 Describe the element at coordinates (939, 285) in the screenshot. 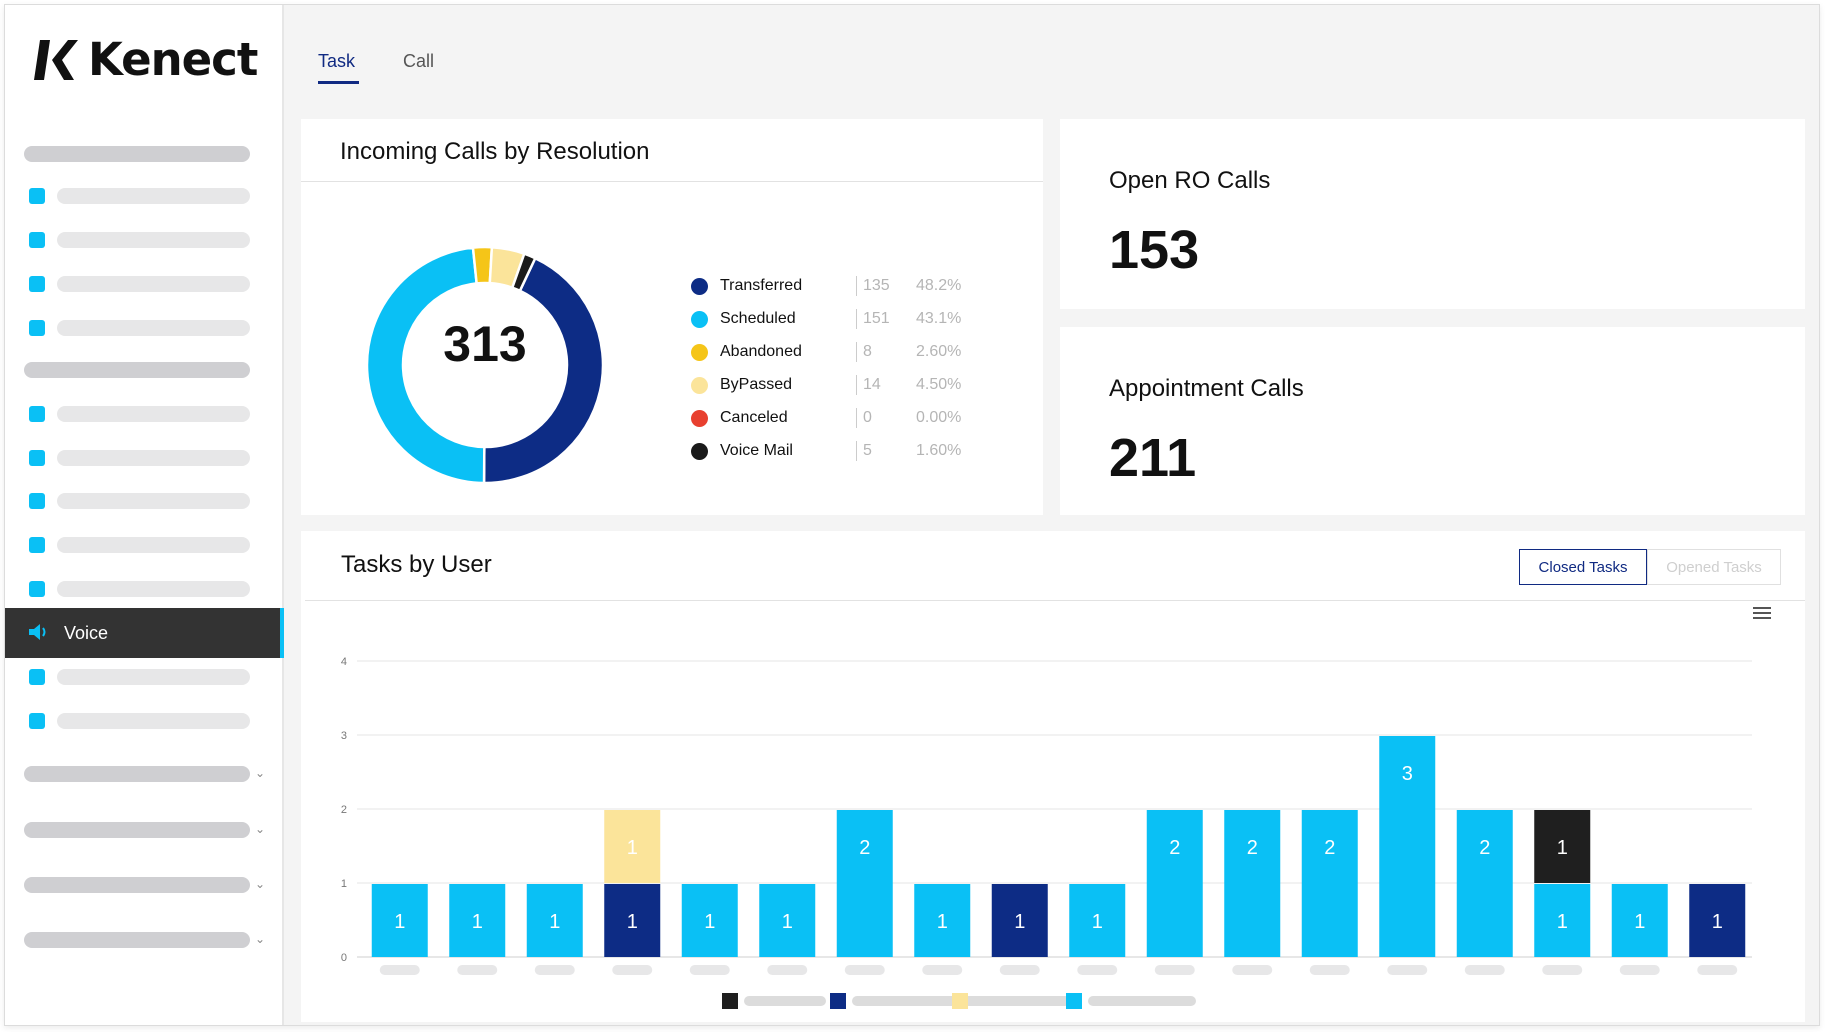

I see `legend-percent: 48.2%` at that location.